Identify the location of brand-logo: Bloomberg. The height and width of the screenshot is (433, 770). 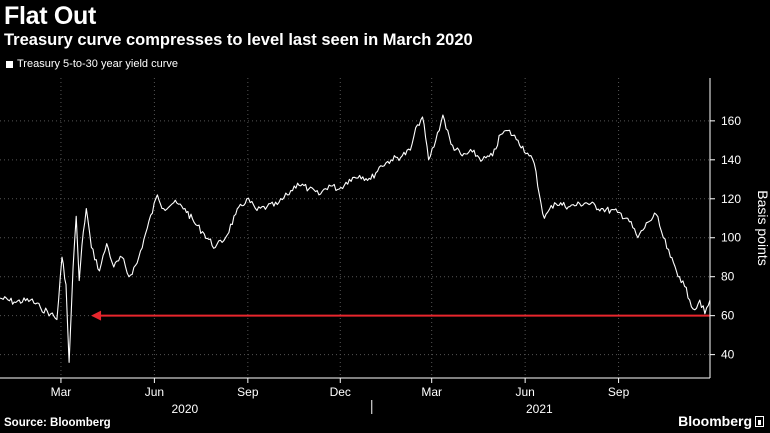
(721, 421).